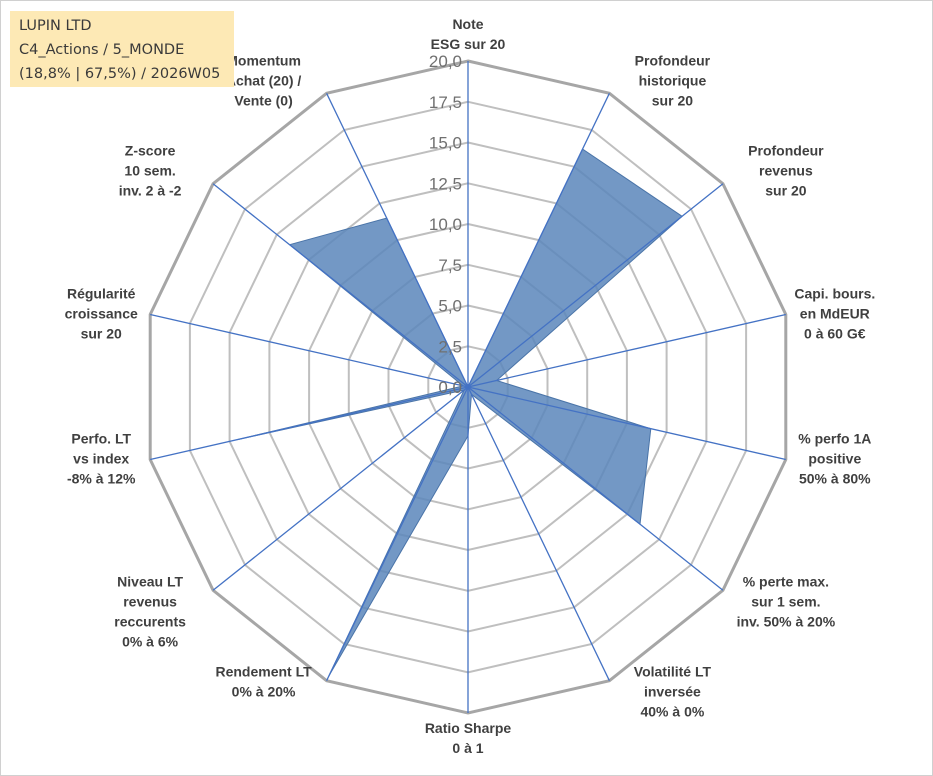  What do you see at coordinates (263, 100) in the screenshot?
I see `axis-label-line: Vente (0)` at bounding box center [263, 100].